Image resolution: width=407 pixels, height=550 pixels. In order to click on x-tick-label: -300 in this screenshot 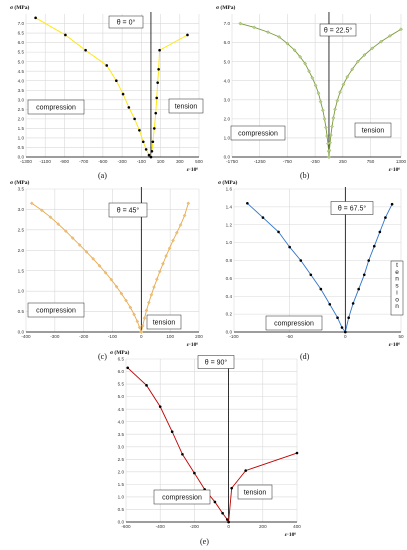, I will do `click(55, 336)`.